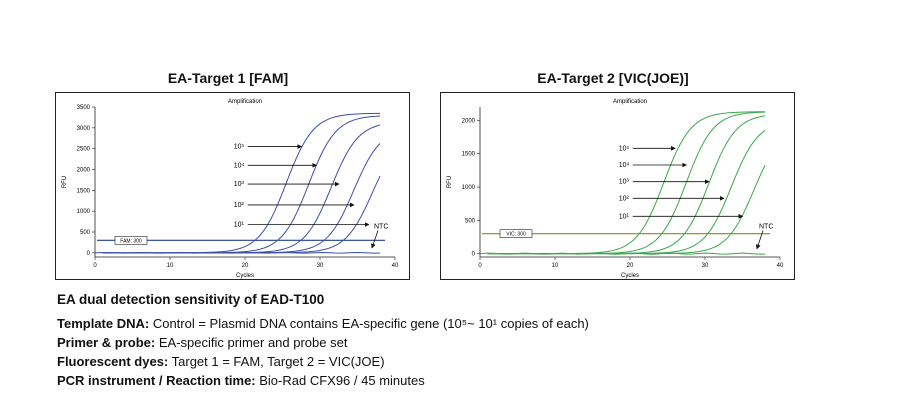 Image resolution: width=900 pixels, height=404 pixels. I want to click on y-tick-label: 3000, so click(84, 129).